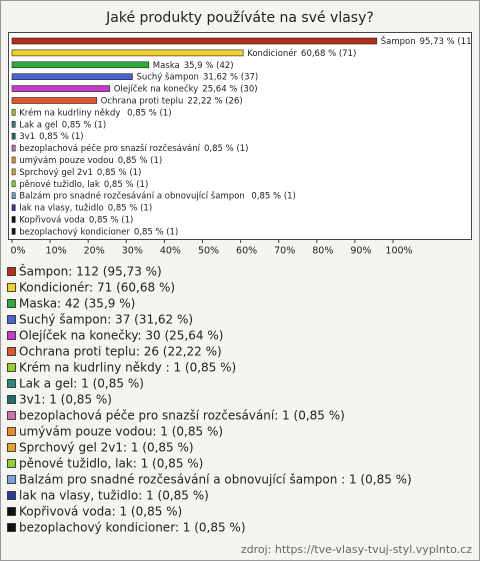  Describe the element at coordinates (328, 53) in the screenshot. I see `bar-value-label: 60,68 % (71)` at that location.